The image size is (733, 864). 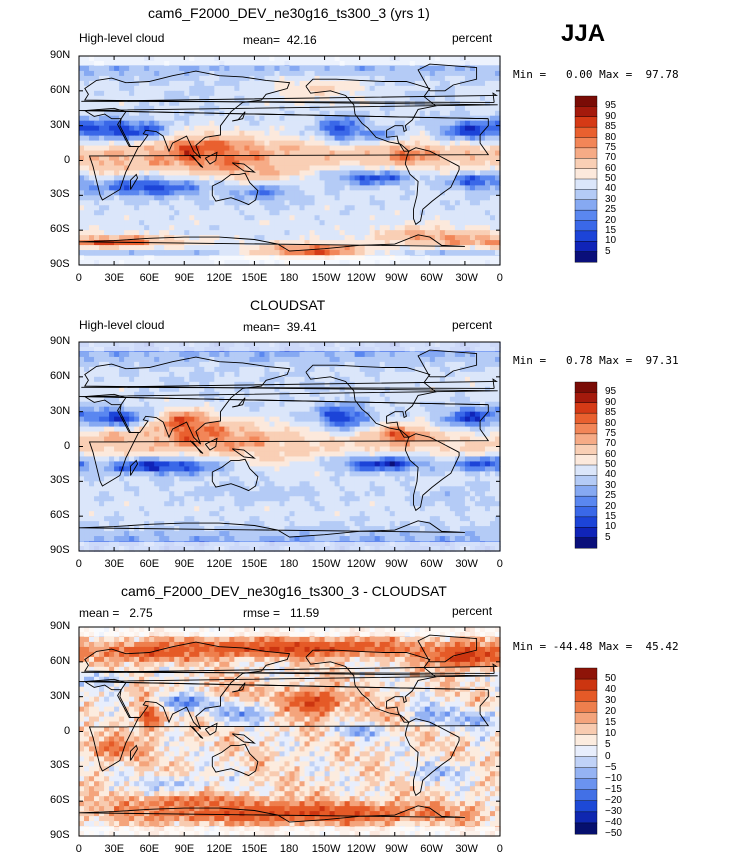 What do you see at coordinates (219, 278) in the screenshot?
I see `x-tick-label: 120E` at bounding box center [219, 278].